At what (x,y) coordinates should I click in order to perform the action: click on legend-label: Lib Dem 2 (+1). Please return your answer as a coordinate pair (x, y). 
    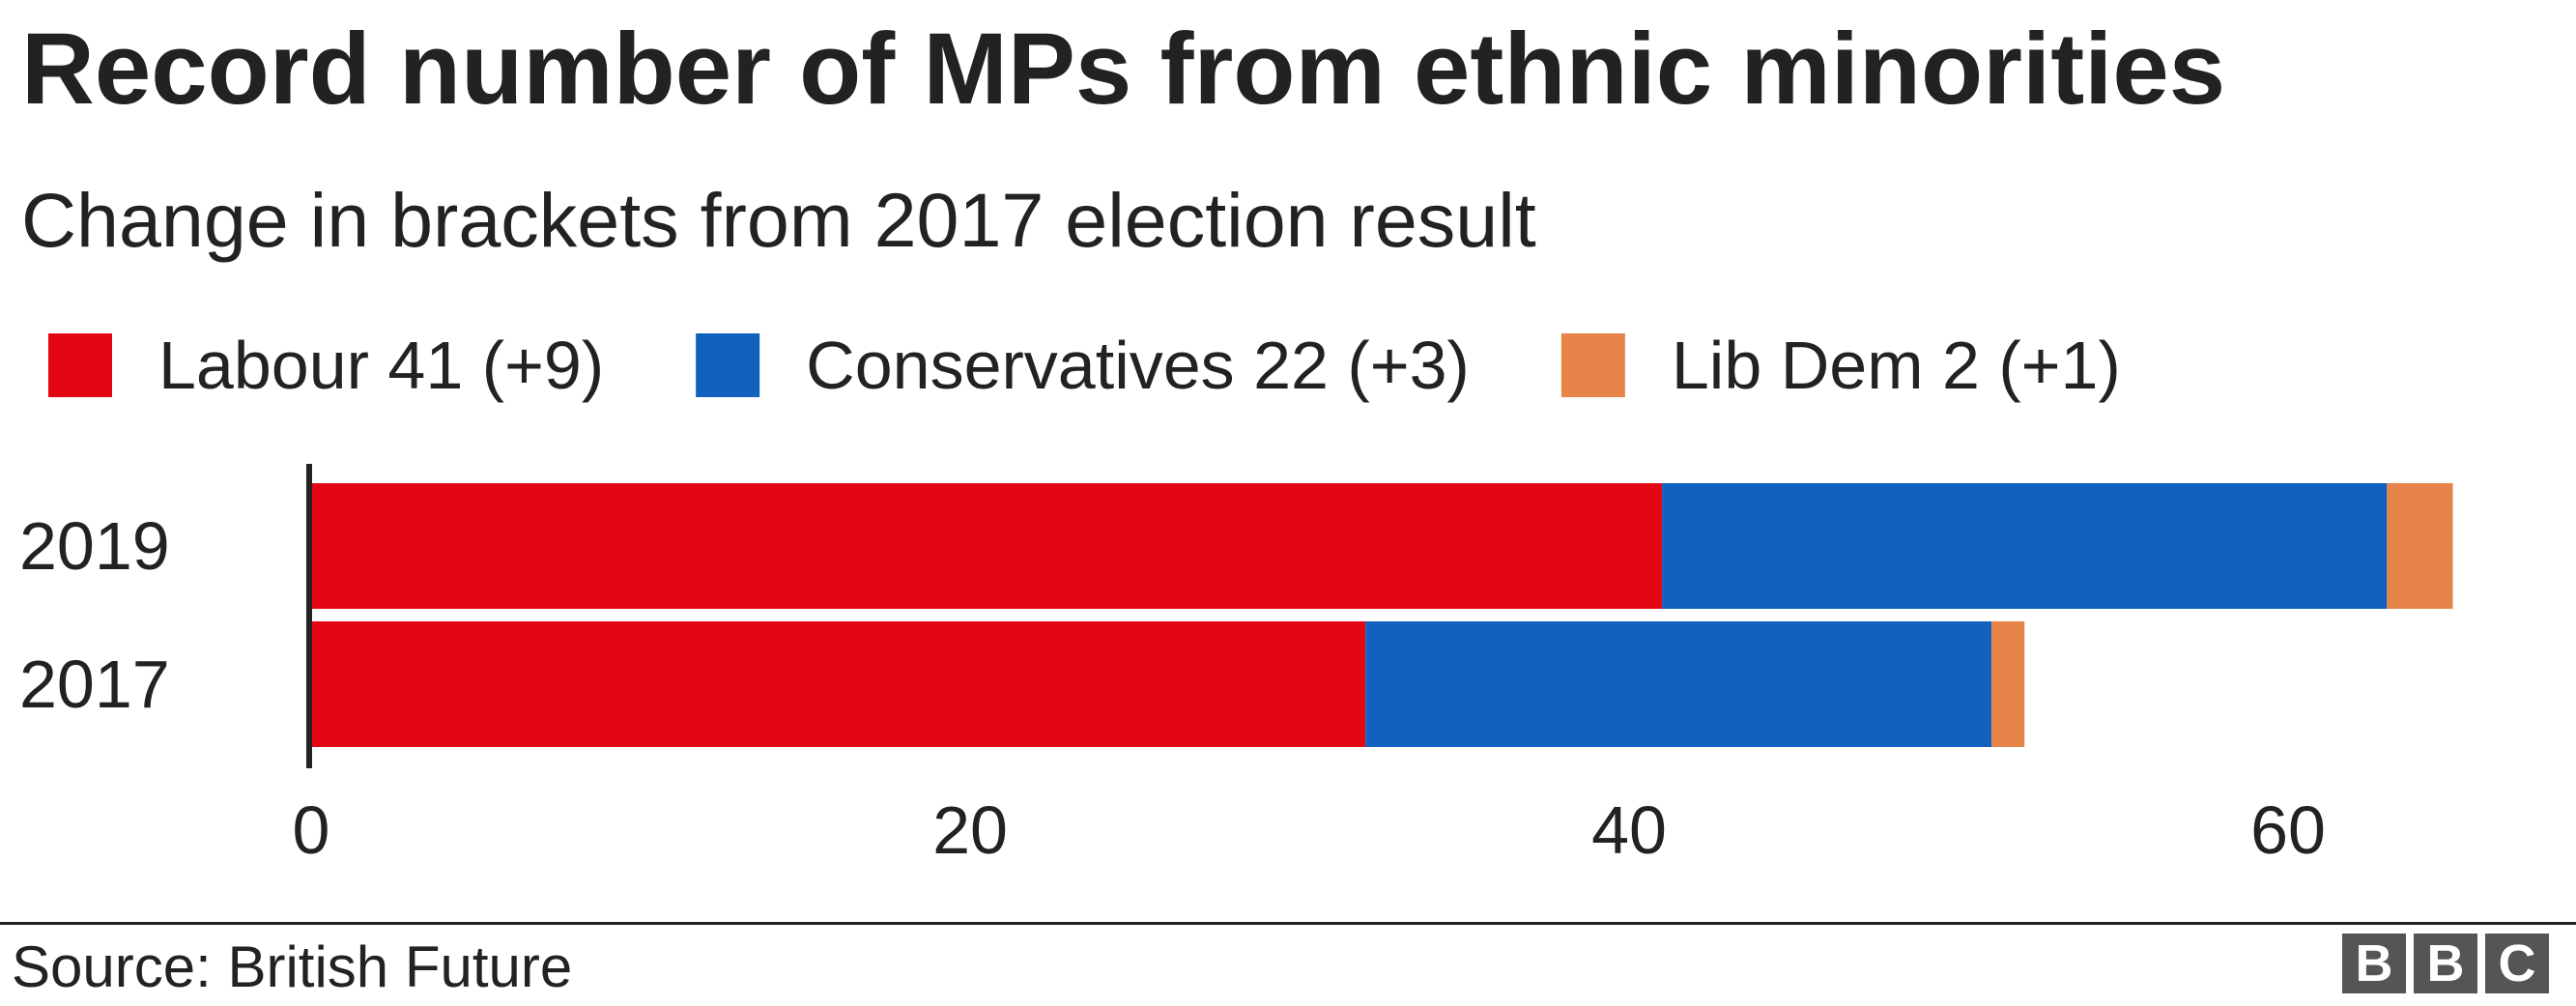
    Looking at the image, I should click on (1897, 365).